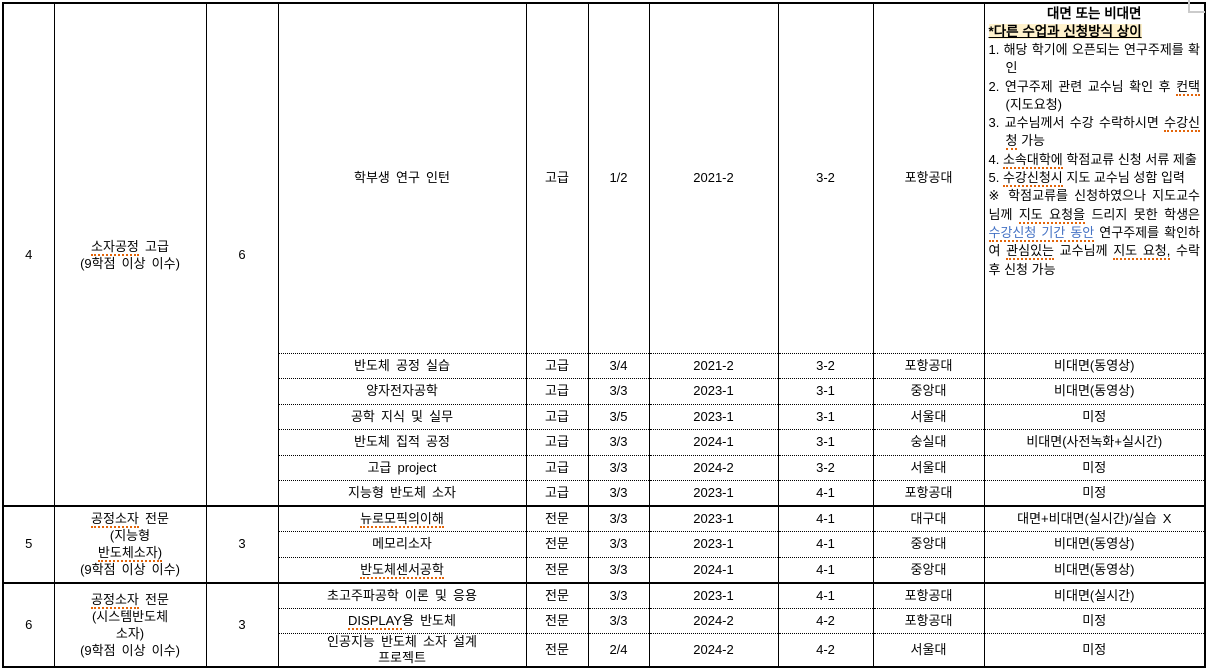 Image resolution: width=1206 pixels, height=670 pixels. Describe the element at coordinates (130, 536) in the screenshot. I see `text-segment: (지능형` at that location.